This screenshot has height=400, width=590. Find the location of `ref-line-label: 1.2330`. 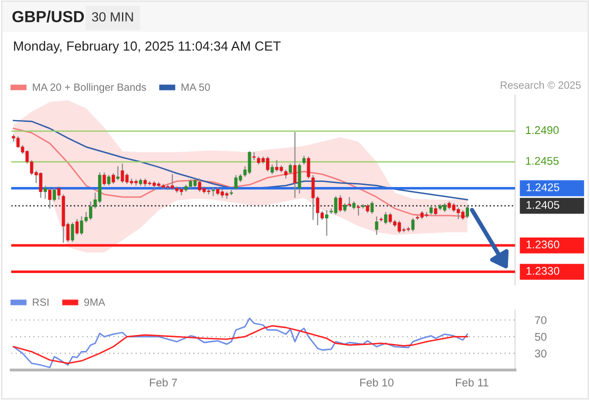

ref-line-label: 1.2330 is located at coordinates (543, 270).